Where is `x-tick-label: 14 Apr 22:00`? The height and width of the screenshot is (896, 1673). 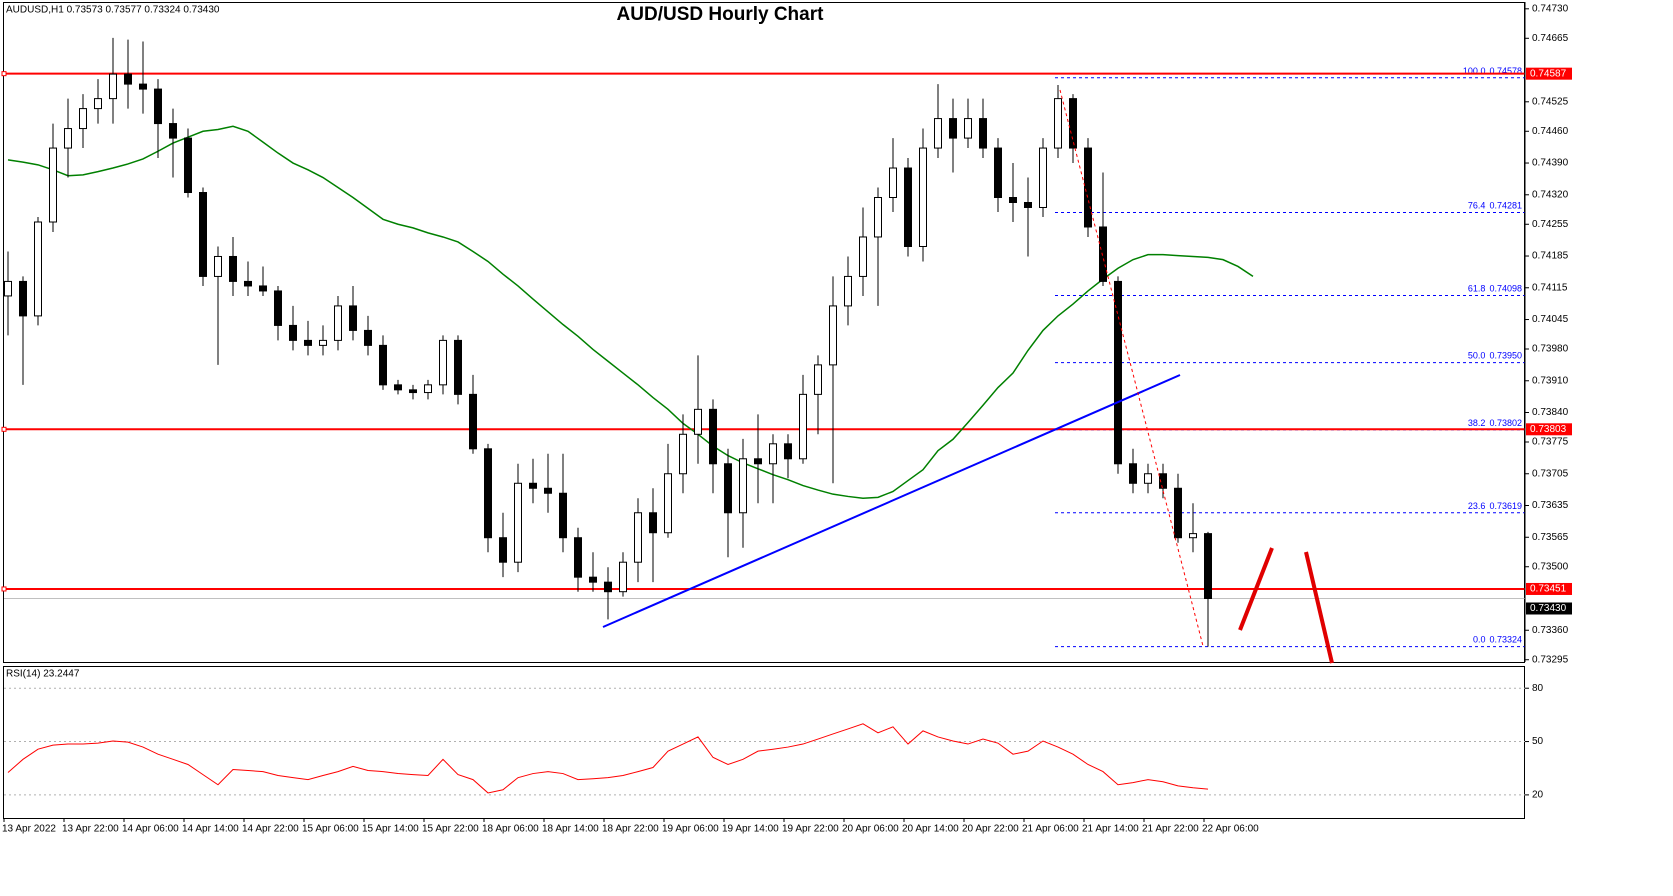 x-tick-label: 14 Apr 22:00 is located at coordinates (270, 829).